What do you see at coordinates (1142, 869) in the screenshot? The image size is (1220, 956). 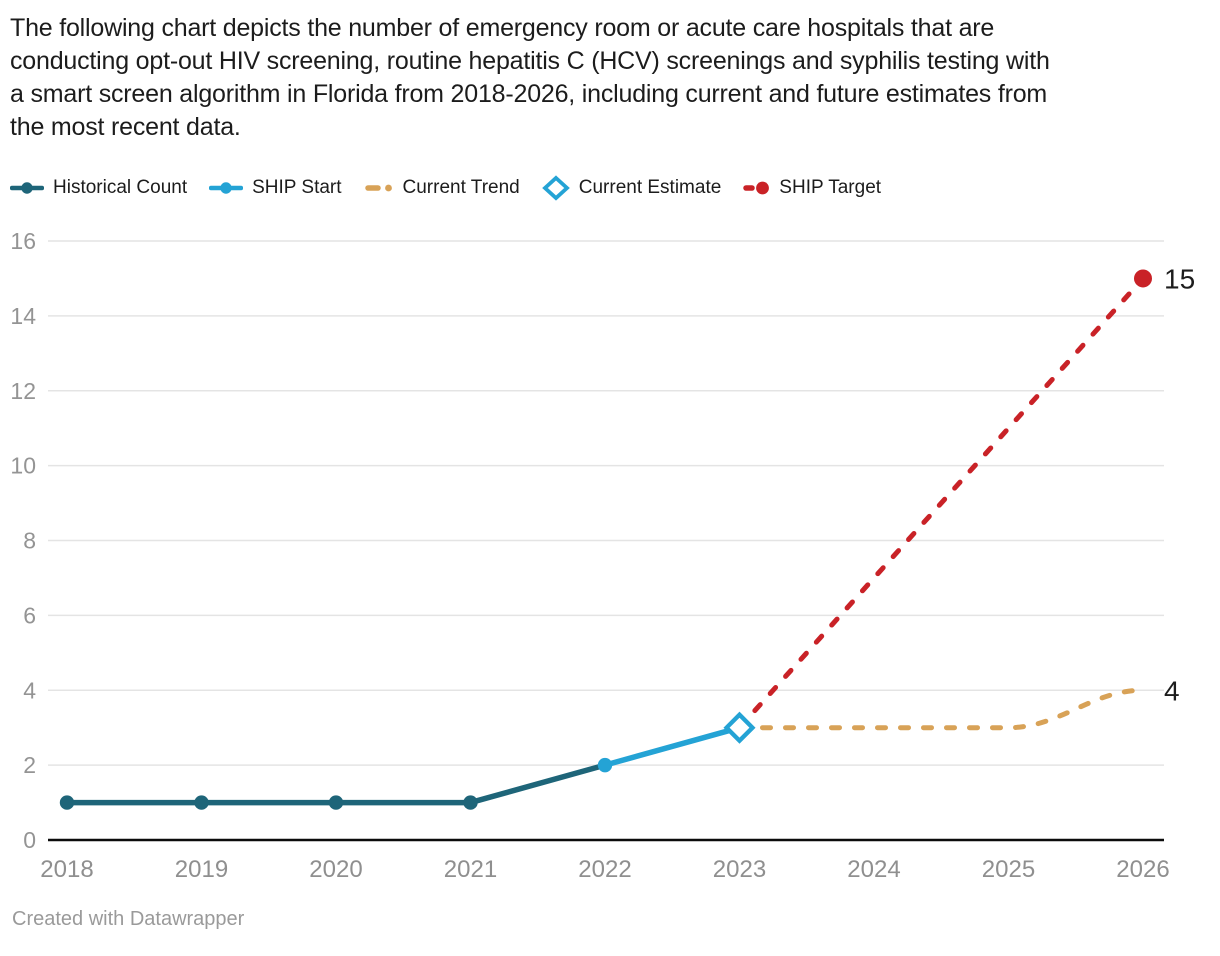 I see `x-tick-label: 2026` at bounding box center [1142, 869].